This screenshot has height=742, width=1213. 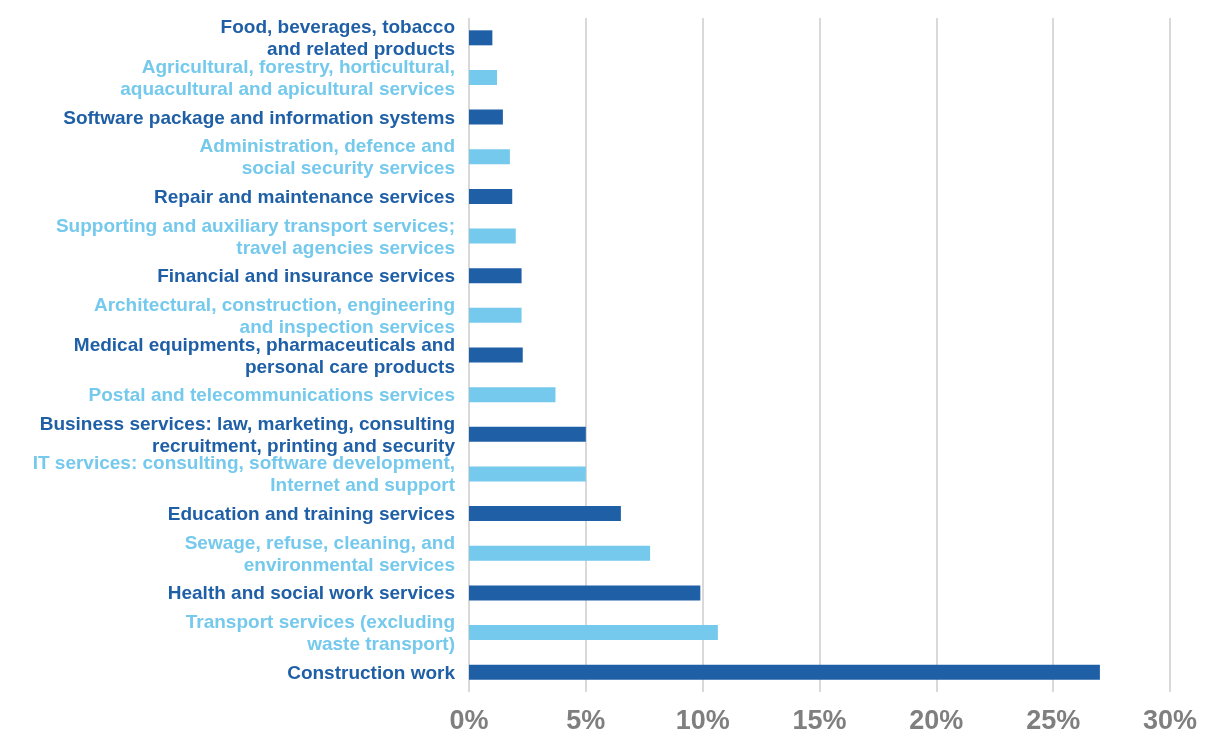 I want to click on x-tick-label: 0%, so click(x=469, y=719).